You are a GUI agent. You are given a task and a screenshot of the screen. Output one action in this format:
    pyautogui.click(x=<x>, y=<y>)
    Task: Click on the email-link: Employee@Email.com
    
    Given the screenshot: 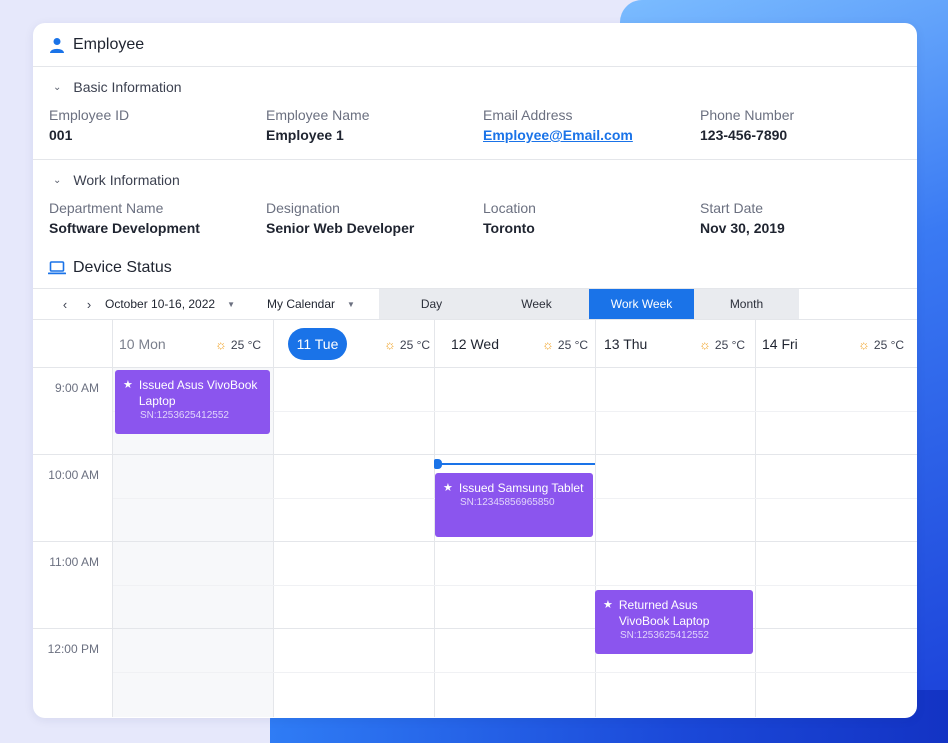 What is the action you would take?
    pyautogui.click(x=558, y=135)
    